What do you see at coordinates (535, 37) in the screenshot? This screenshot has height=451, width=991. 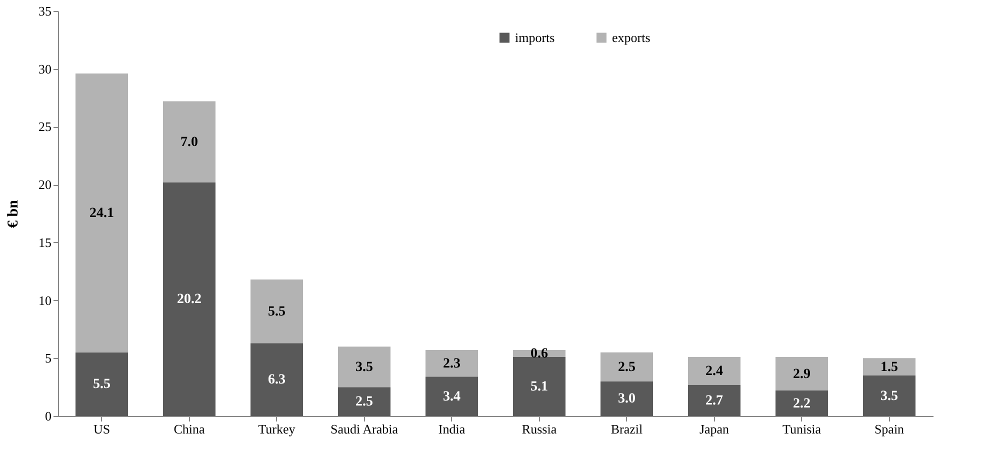 I see `legend-label: imports` at bounding box center [535, 37].